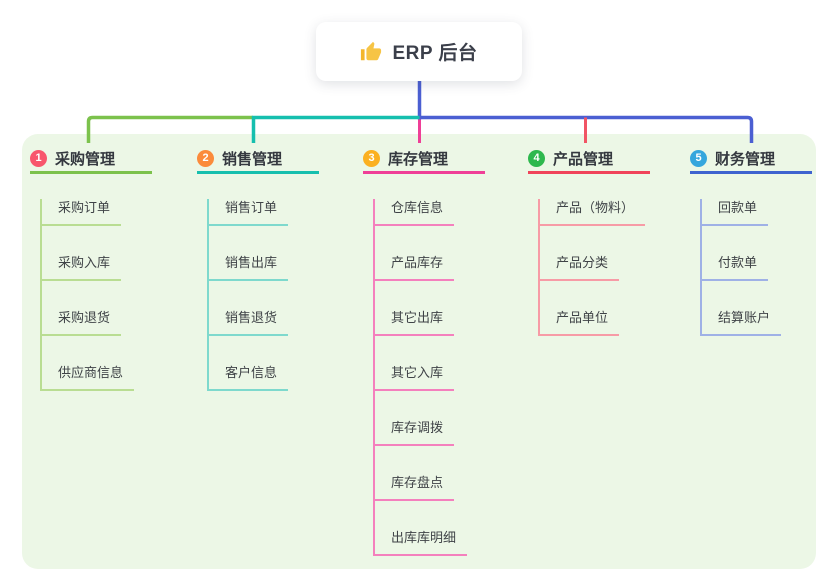  I want to click on branch-product-title: 产品管理, so click(583, 159).